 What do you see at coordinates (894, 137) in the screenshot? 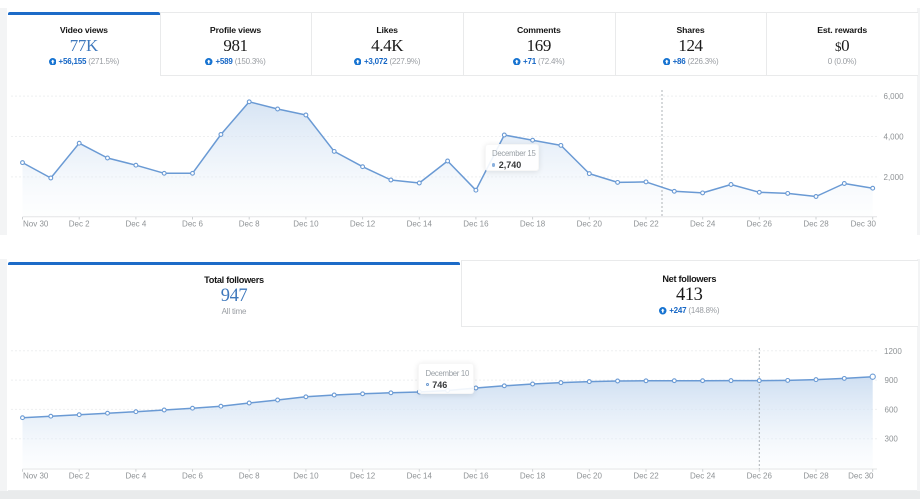
I see `svg-text: 4,000` at bounding box center [894, 137].